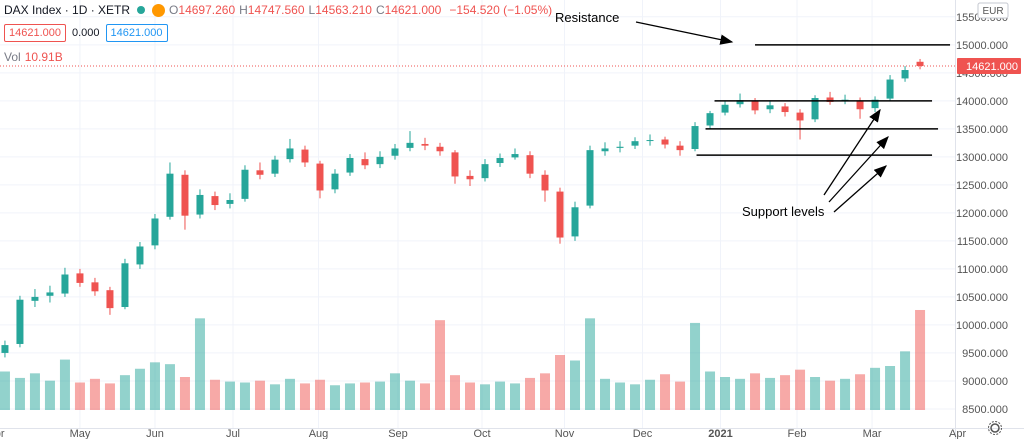 The height and width of the screenshot is (439, 1024). Describe the element at coordinates (380, 10) in the screenshot. I see `ohlc-key: C` at that location.